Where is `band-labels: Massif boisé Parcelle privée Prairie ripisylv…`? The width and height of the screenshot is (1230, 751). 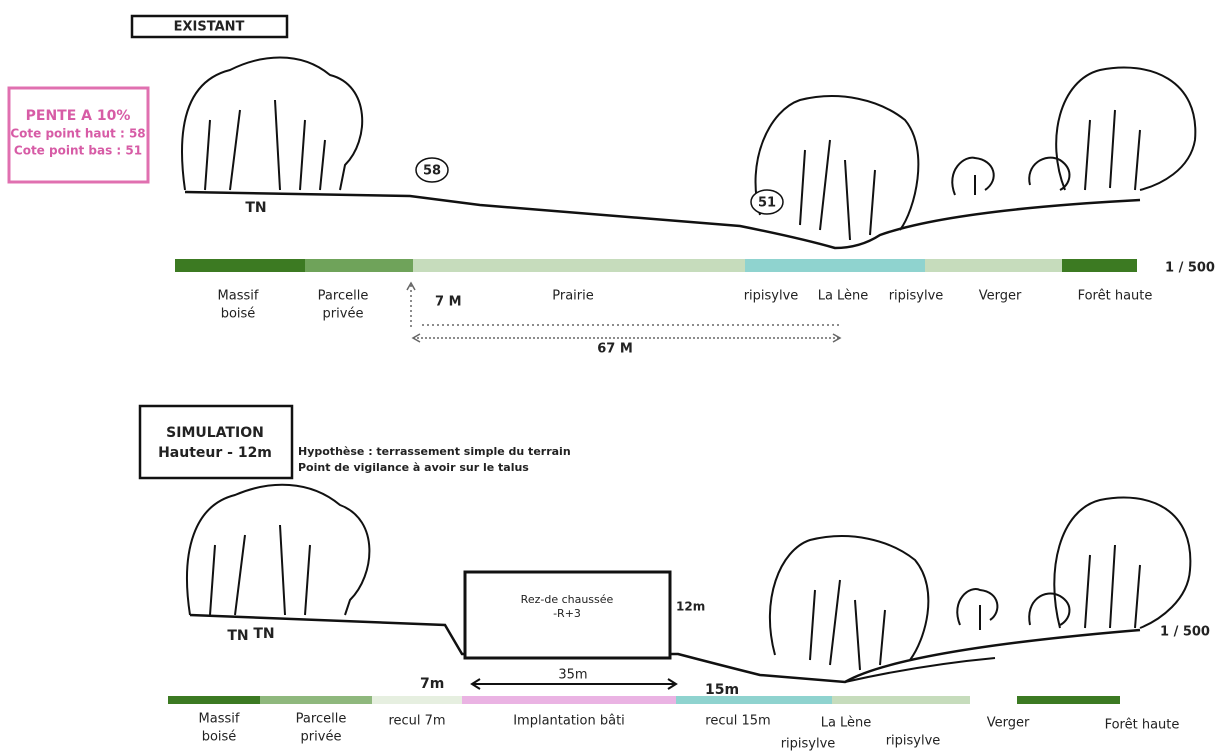 band-labels: Massif boisé Parcelle privée Prairie ripisylv… is located at coordinates (685, 305).